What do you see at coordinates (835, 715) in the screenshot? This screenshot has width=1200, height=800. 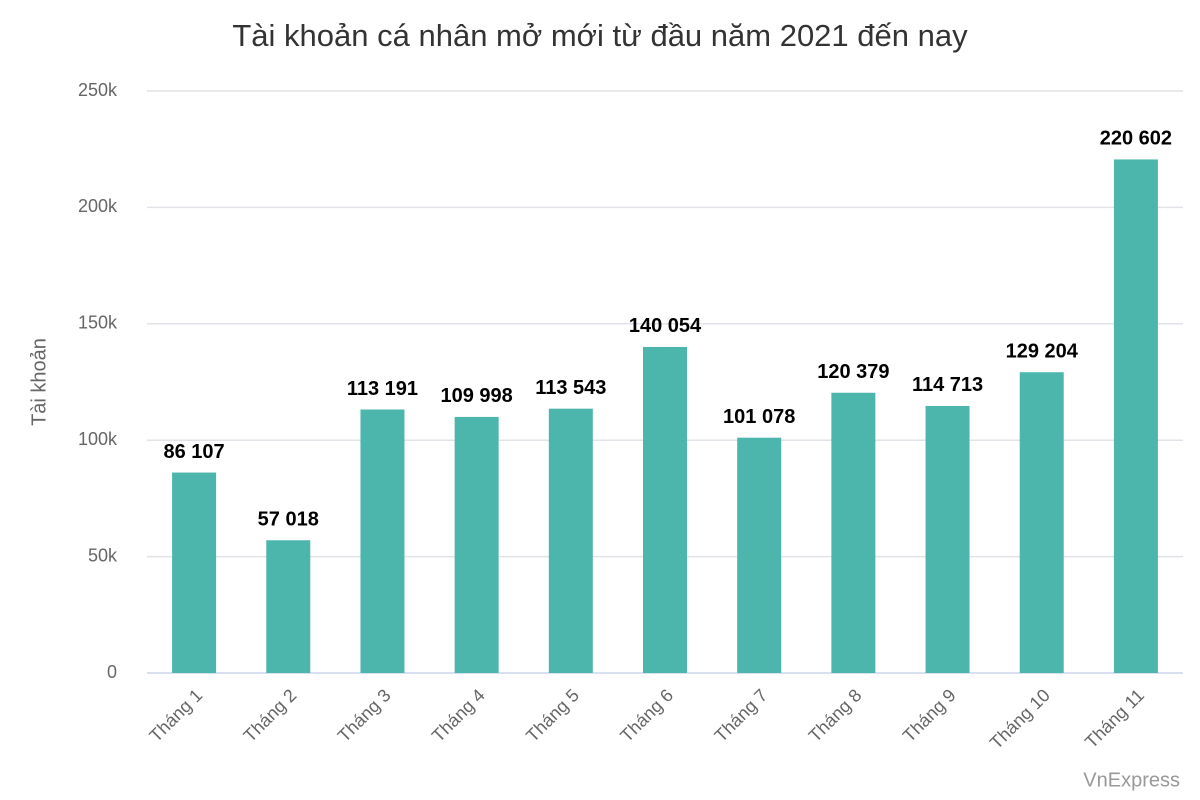 I see `x-tick-label: Tháng 8` at bounding box center [835, 715].